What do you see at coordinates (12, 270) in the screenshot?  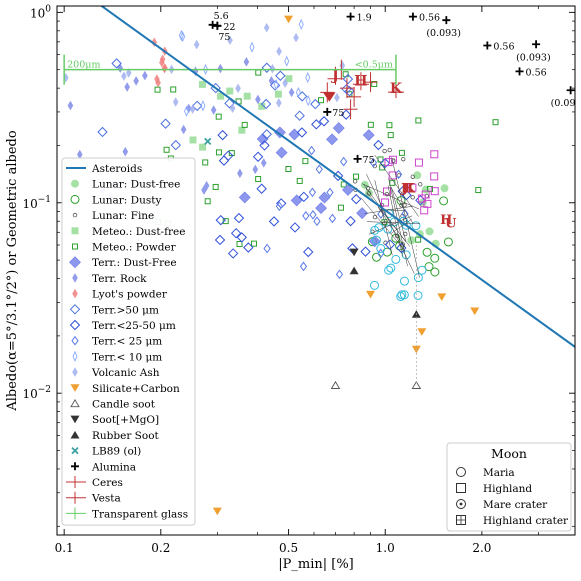 I see `y-axis-title: Albedo(α=5°/3.1°/2°) or Geometric albedo` at bounding box center [12, 270].